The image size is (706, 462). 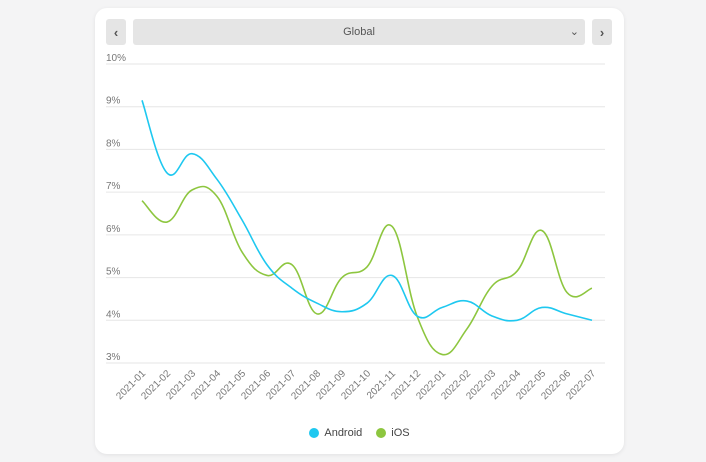 I want to click on region-select-value: Global, so click(x=359, y=32).